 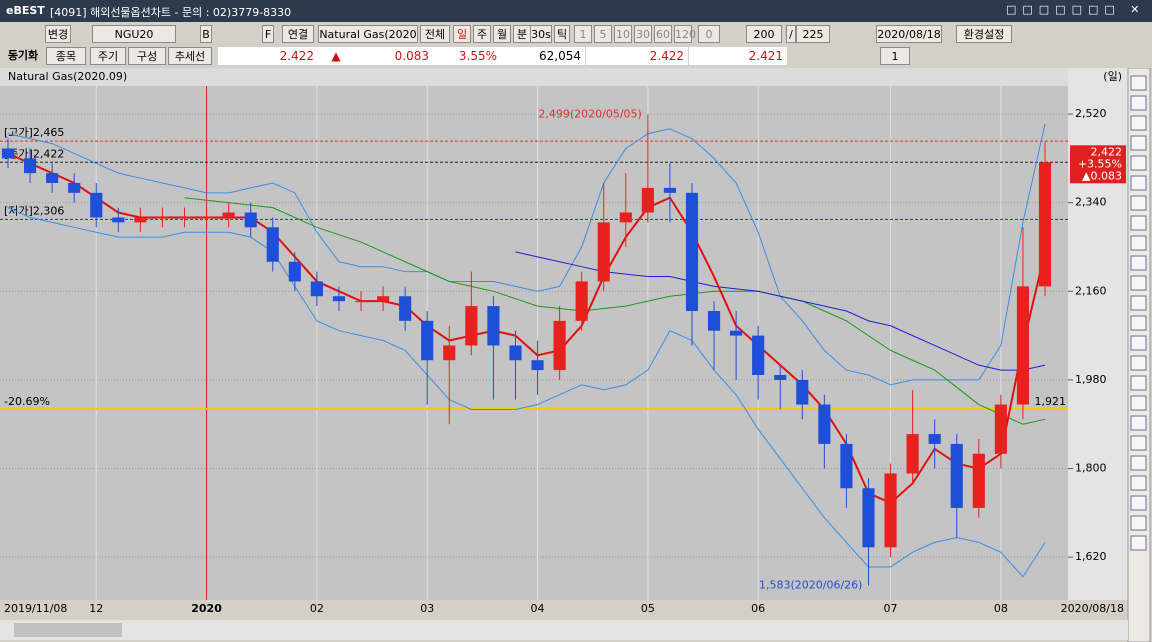 What do you see at coordinates (1091, 468) in the screenshot?
I see `y-tick-label: 1,800` at bounding box center [1091, 468].